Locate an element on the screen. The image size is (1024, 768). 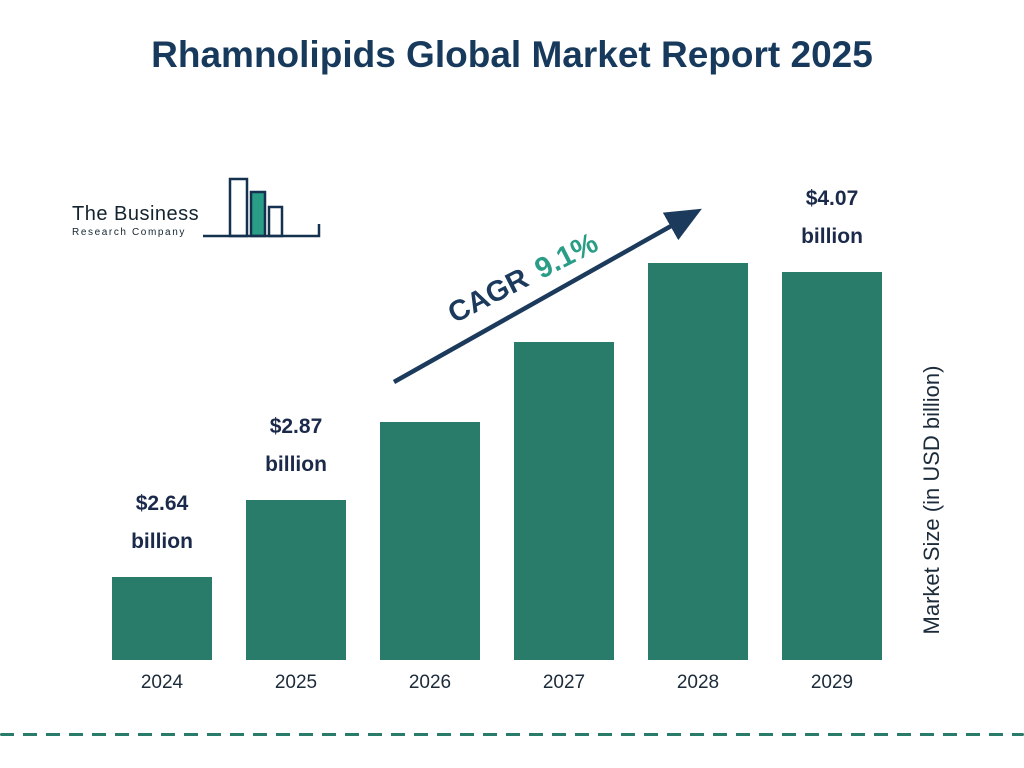
company-logo: The Business Research Company is located at coordinates (196, 211).